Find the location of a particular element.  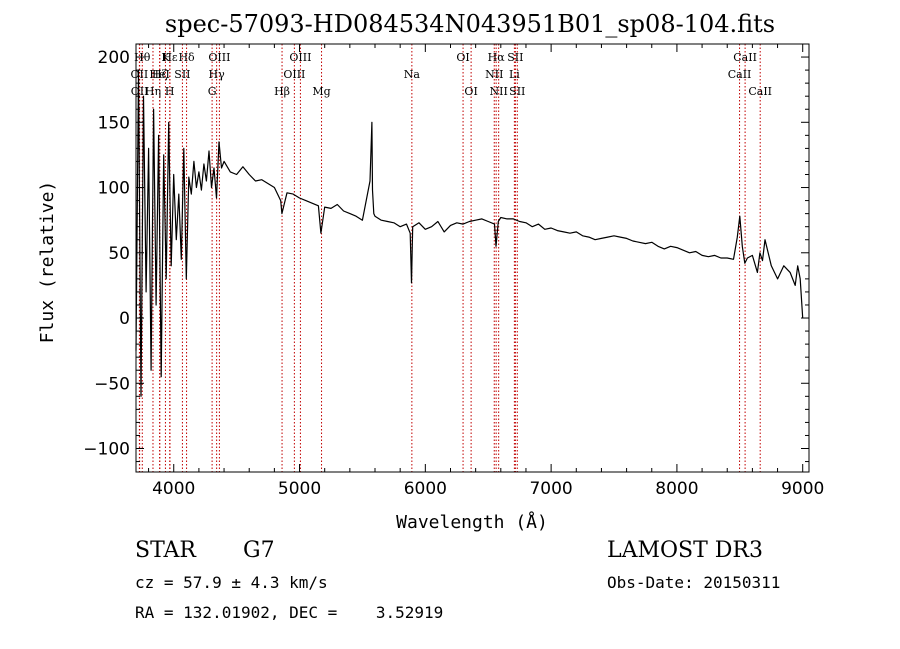

marker-label: G is located at coordinates (212, 91).